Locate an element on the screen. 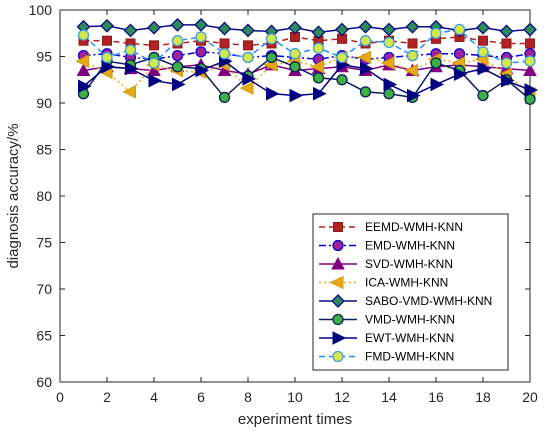 This screenshot has height=434, width=550. y-tick-label: 75 is located at coordinates (44, 243).